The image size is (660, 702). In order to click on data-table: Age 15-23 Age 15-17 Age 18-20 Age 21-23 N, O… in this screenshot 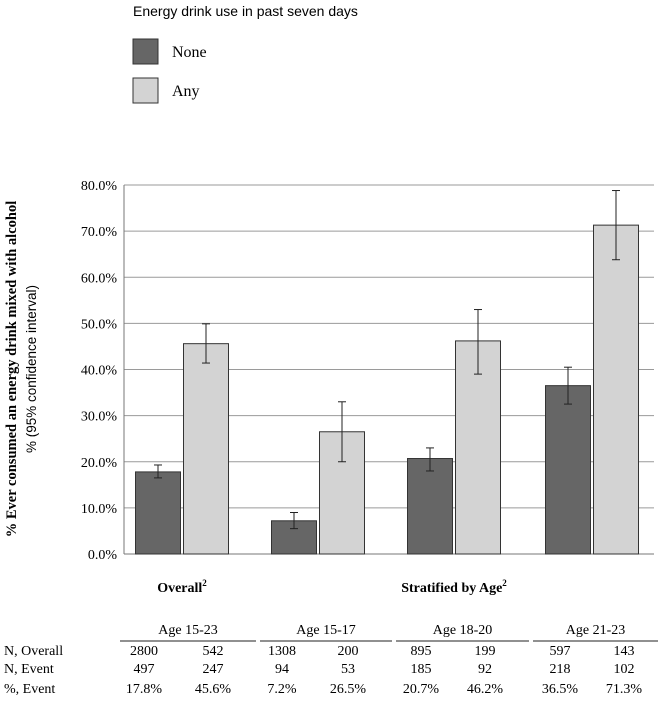, I will do `click(331, 660)`.